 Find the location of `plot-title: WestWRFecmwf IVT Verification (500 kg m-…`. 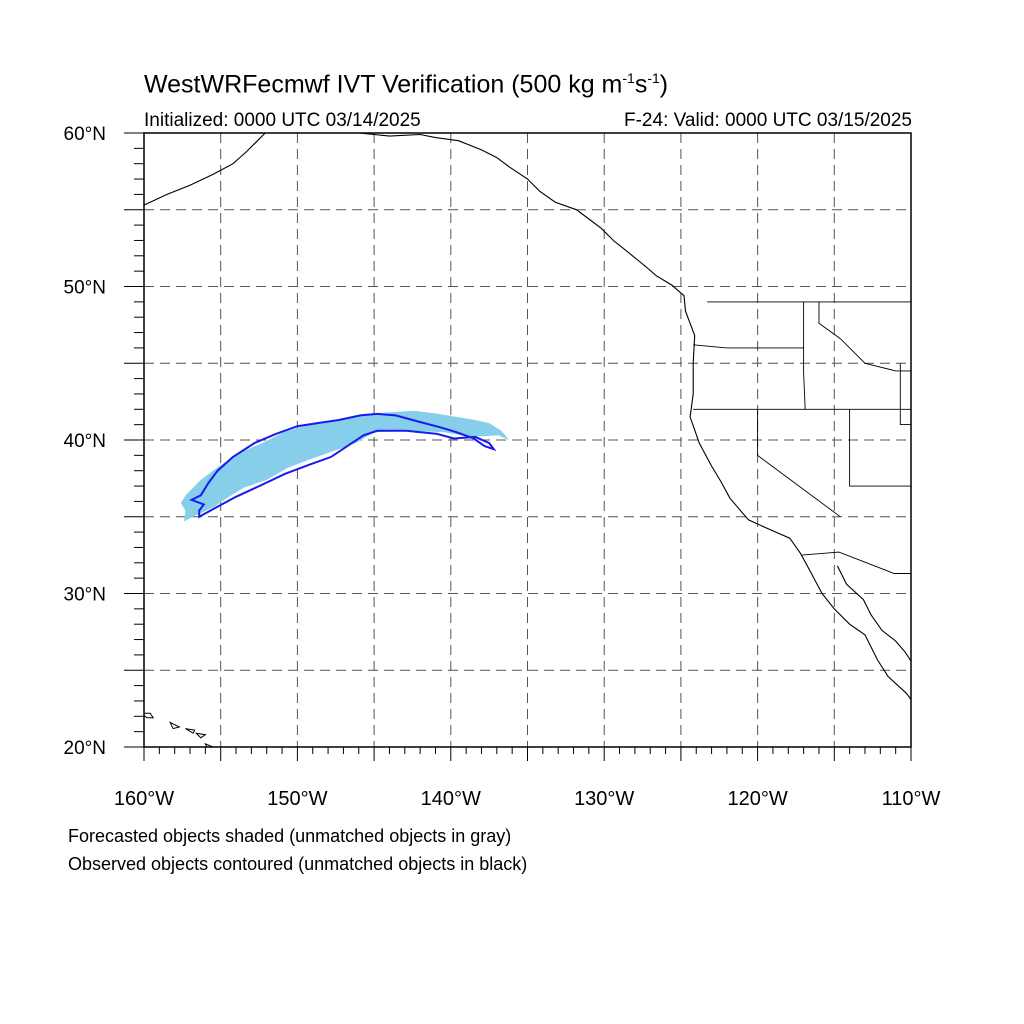

plot-title: WestWRFecmwf IVT Verification (500 kg m-… is located at coordinates (406, 84).